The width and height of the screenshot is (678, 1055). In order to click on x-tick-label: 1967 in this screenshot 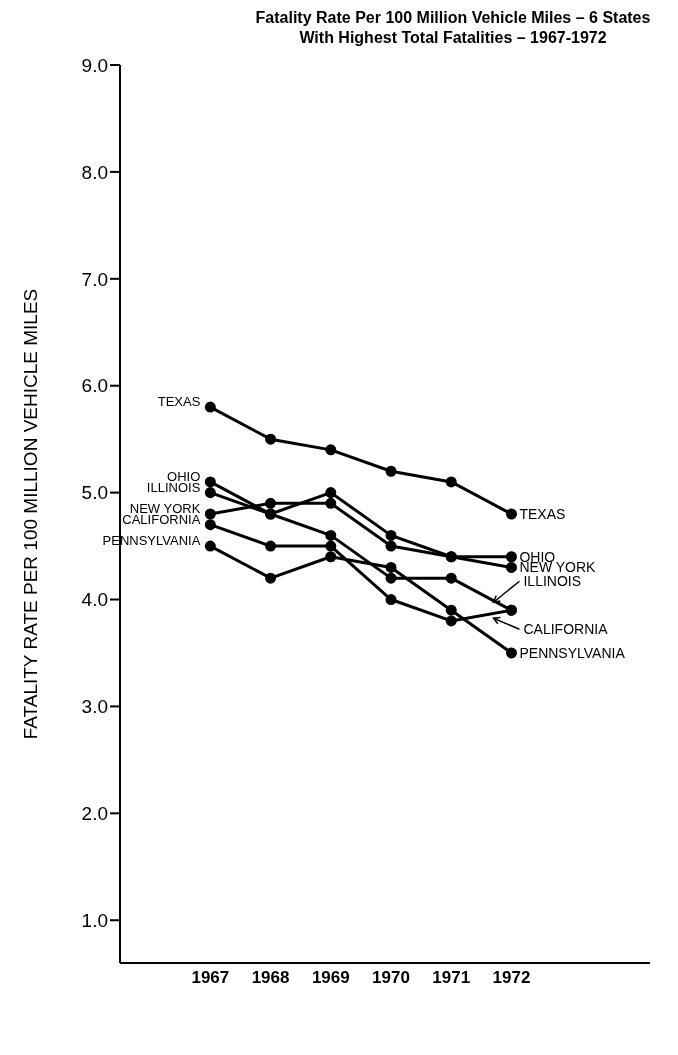, I will do `click(210, 978)`.